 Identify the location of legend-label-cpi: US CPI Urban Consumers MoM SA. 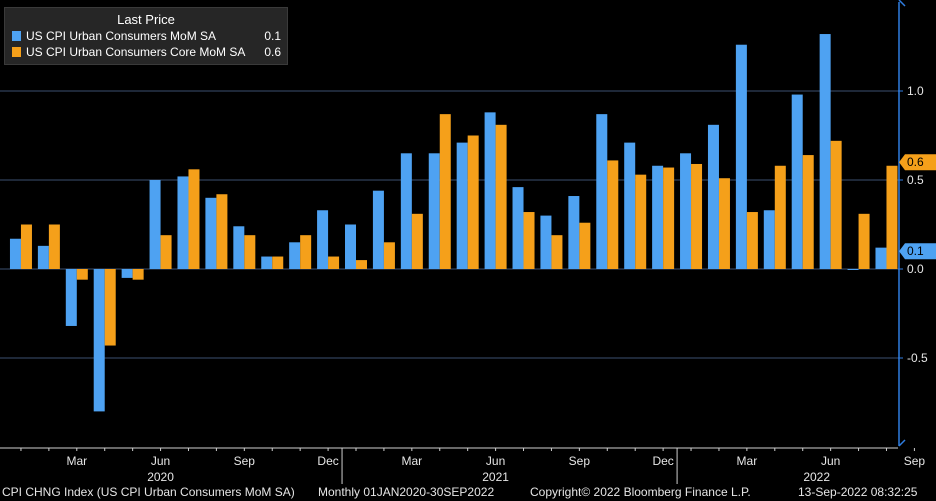
(121, 36).